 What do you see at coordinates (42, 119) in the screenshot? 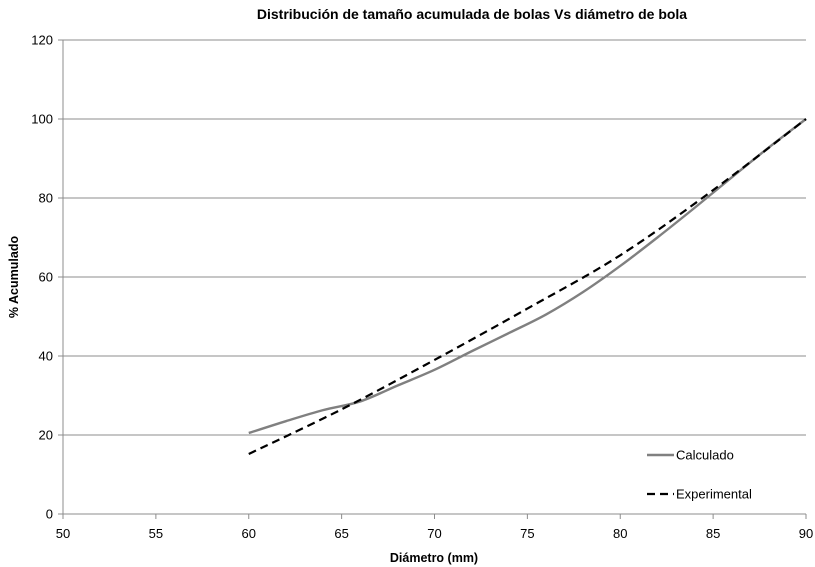
I see `y-tick-label: 100` at bounding box center [42, 119].